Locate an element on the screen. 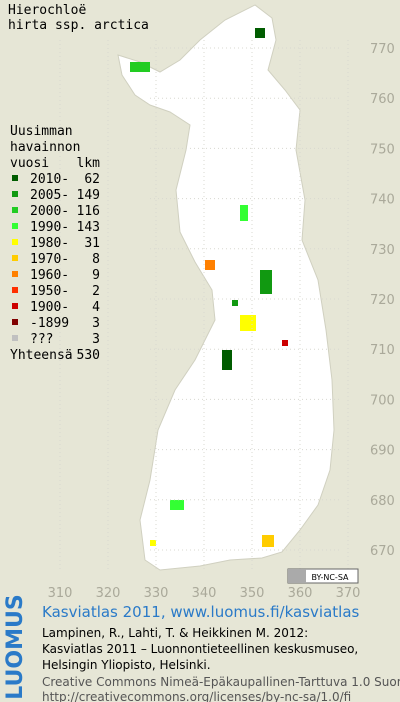 The image size is (400, 702). legend-heading: vuosi is located at coordinates (29, 163).